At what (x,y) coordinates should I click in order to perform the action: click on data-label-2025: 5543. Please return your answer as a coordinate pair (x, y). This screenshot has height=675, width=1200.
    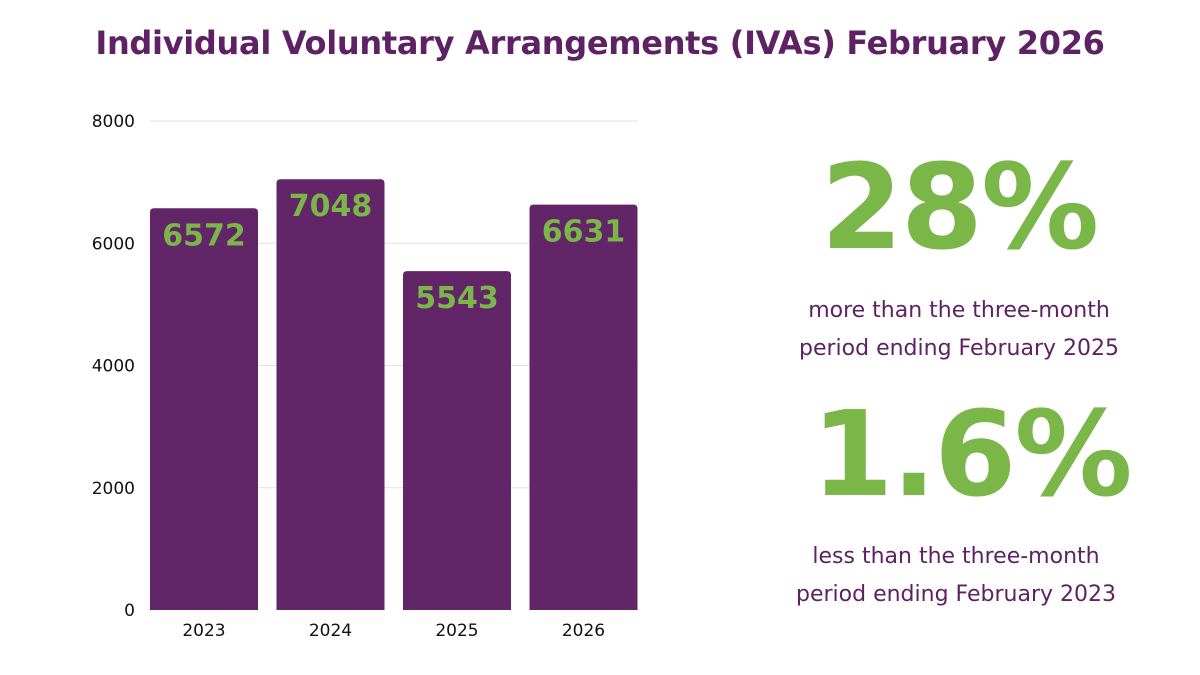
    Looking at the image, I should click on (457, 298).